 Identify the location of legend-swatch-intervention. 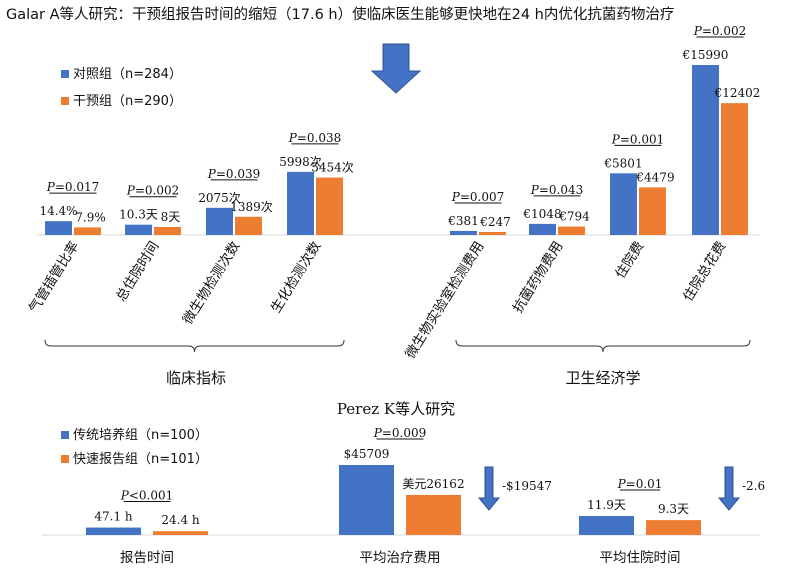
(65, 101).